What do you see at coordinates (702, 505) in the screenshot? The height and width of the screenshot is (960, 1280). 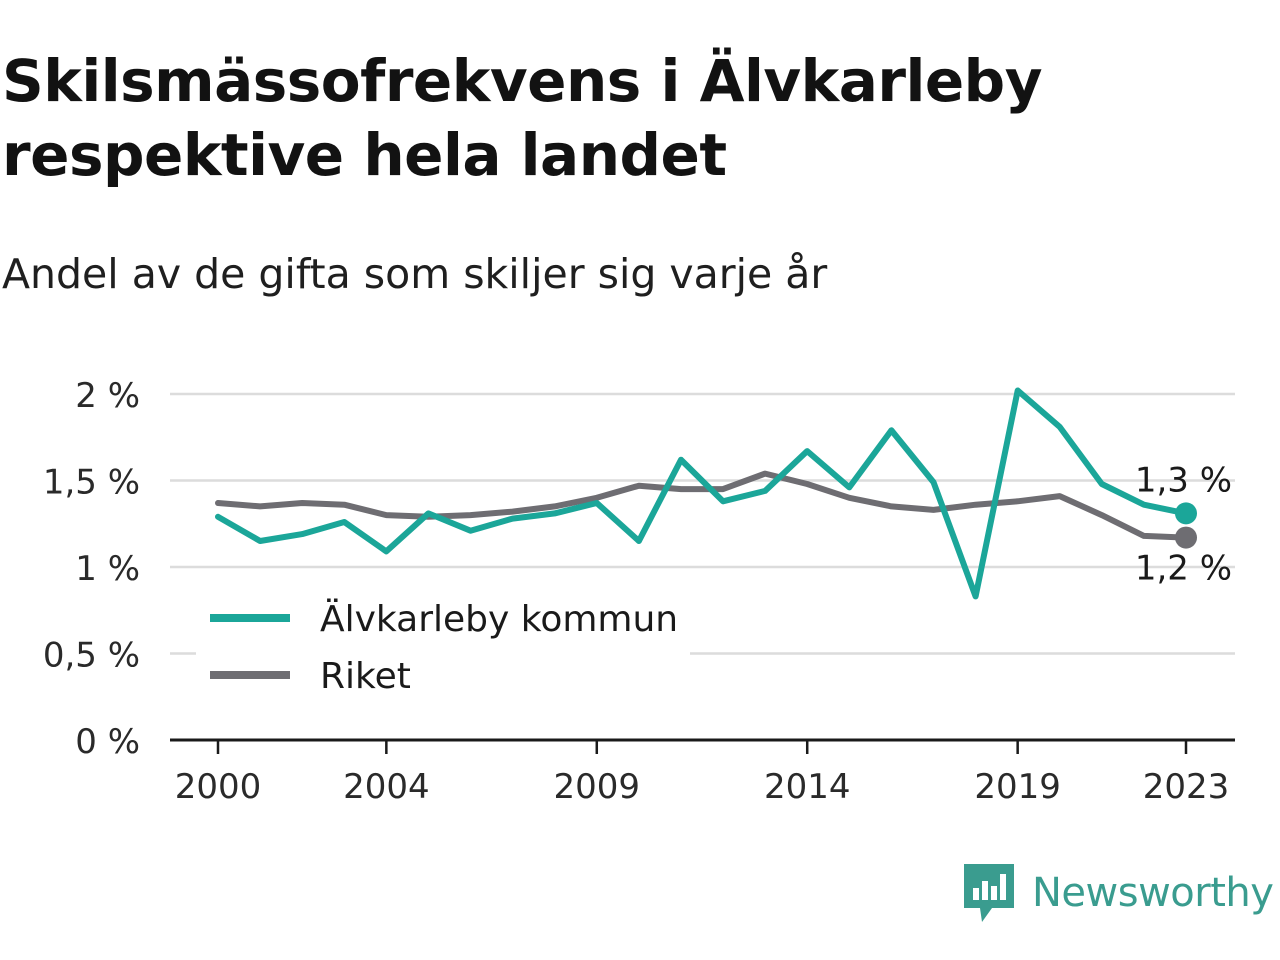 I see `series-line-riket` at bounding box center [702, 505].